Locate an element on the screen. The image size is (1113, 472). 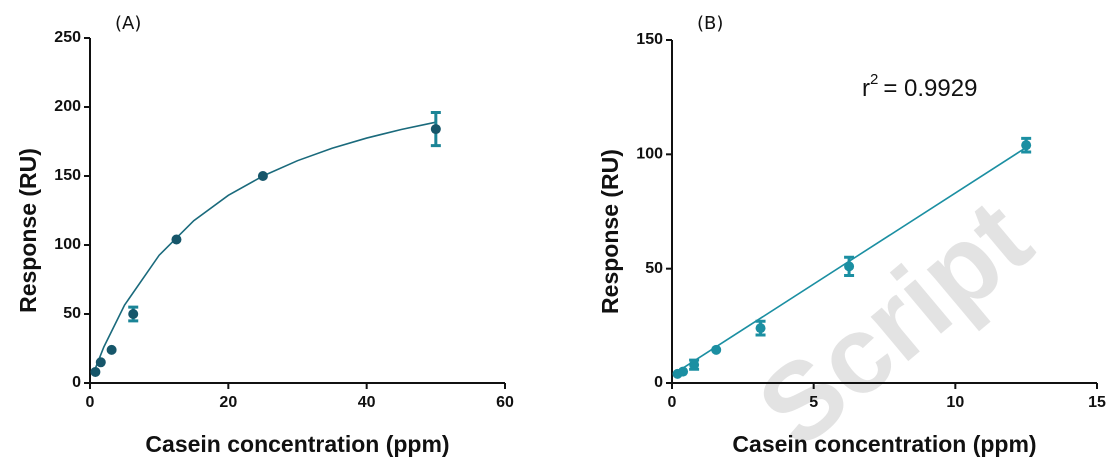
annotation: r2 = 0.9929 is located at coordinates (919, 86).